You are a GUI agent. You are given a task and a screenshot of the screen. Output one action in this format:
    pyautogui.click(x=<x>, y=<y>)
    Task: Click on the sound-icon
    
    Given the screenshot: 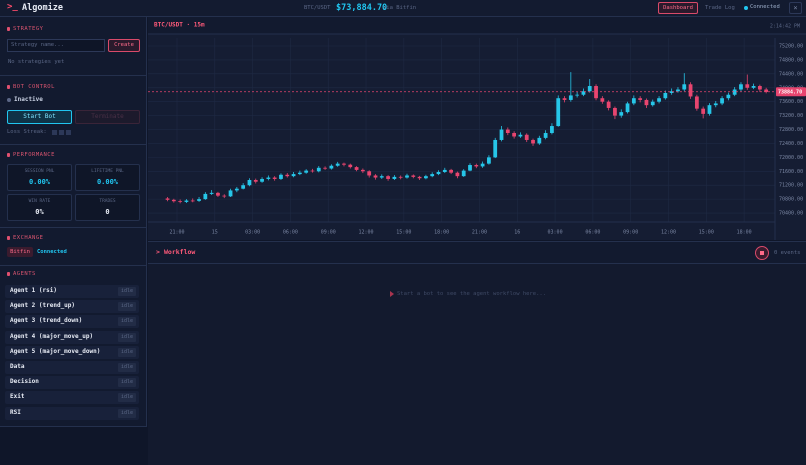 What is the action you would take?
    pyautogui.click(x=762, y=253)
    